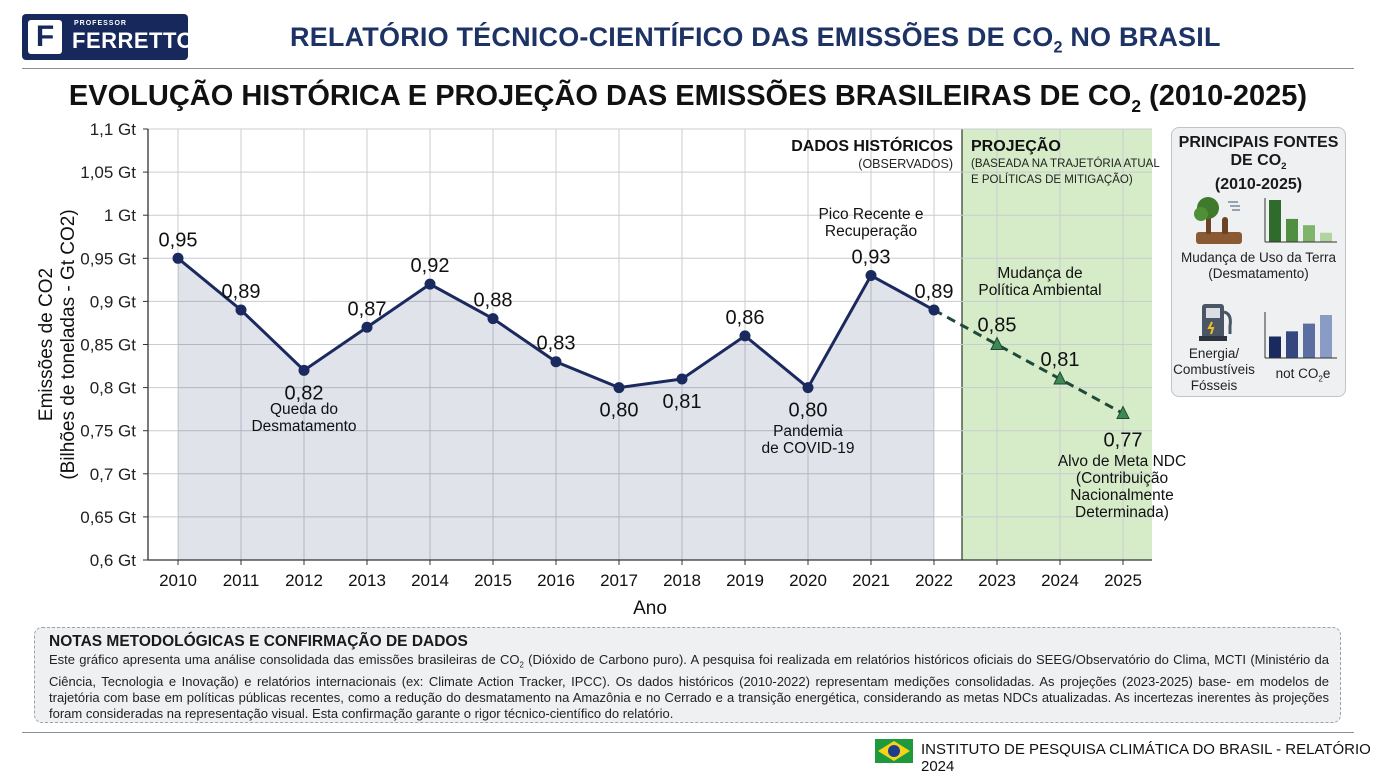 The width and height of the screenshot is (1376, 775). What do you see at coordinates (1122, 461) in the screenshot?
I see `chart-annotation: Alvo de Meta NDC` at bounding box center [1122, 461].